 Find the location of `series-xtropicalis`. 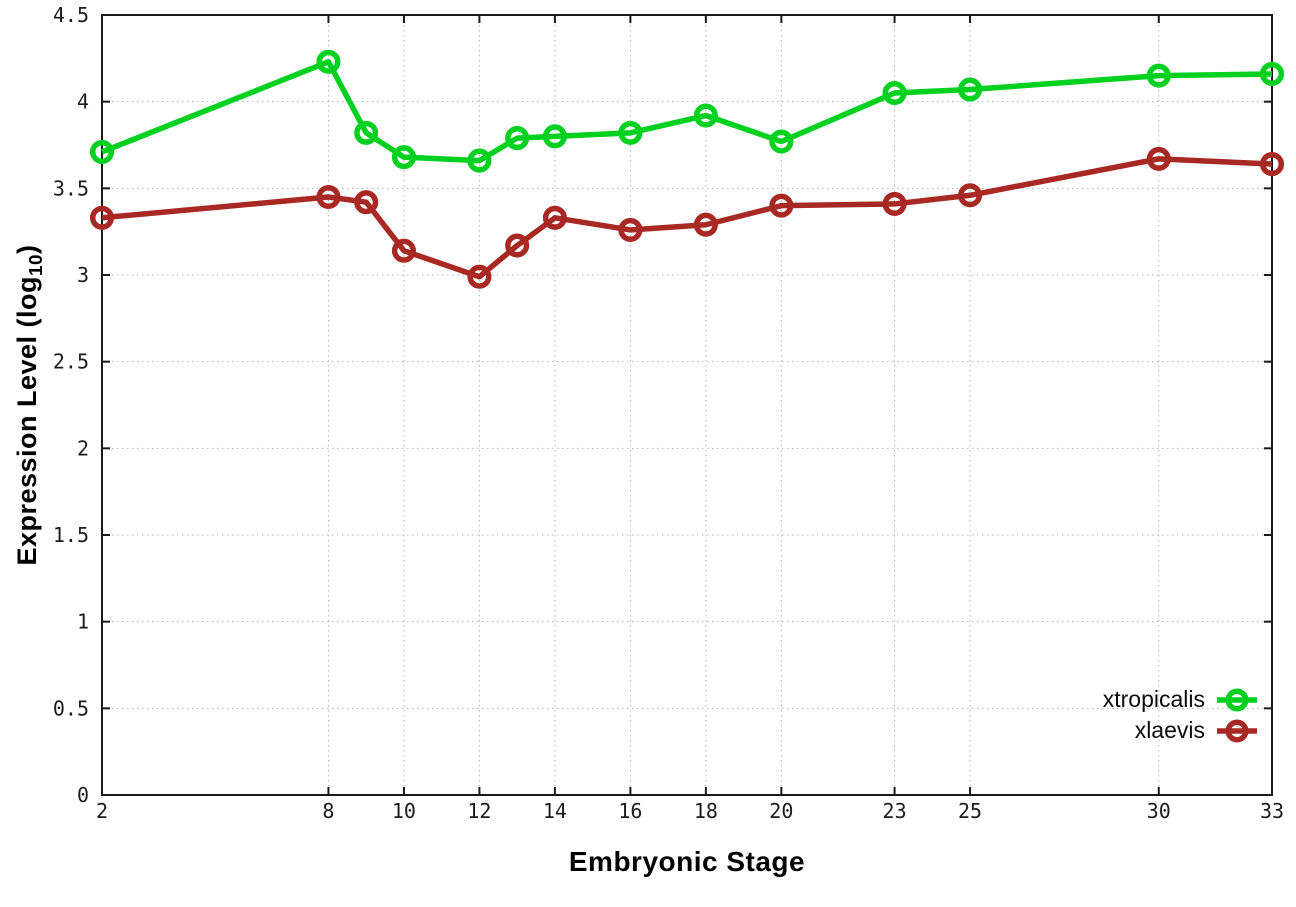

series-xtropicalis is located at coordinates (687, 111).